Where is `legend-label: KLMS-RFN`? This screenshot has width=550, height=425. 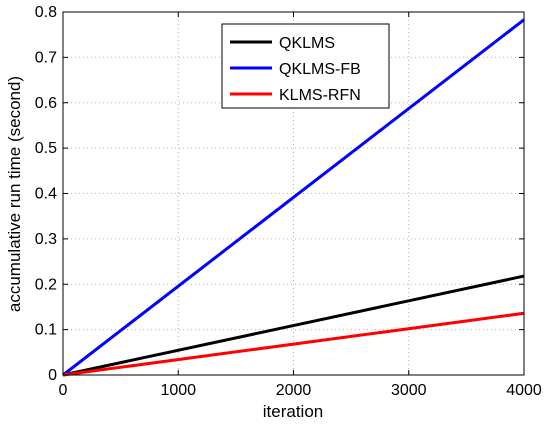
legend-label: KLMS-RFN is located at coordinates (320, 95).